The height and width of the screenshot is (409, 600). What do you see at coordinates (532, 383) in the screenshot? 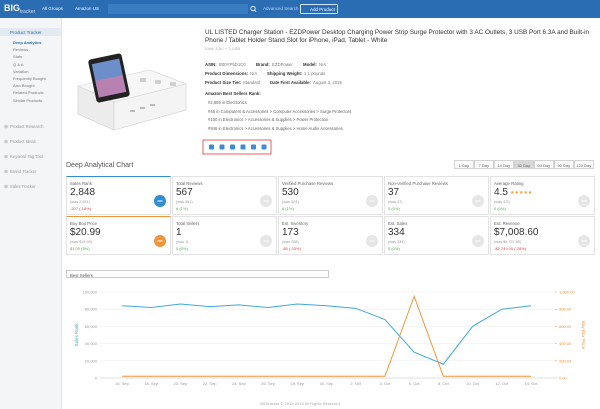
I see `x-tick-label: 14. Oct` at bounding box center [532, 383].